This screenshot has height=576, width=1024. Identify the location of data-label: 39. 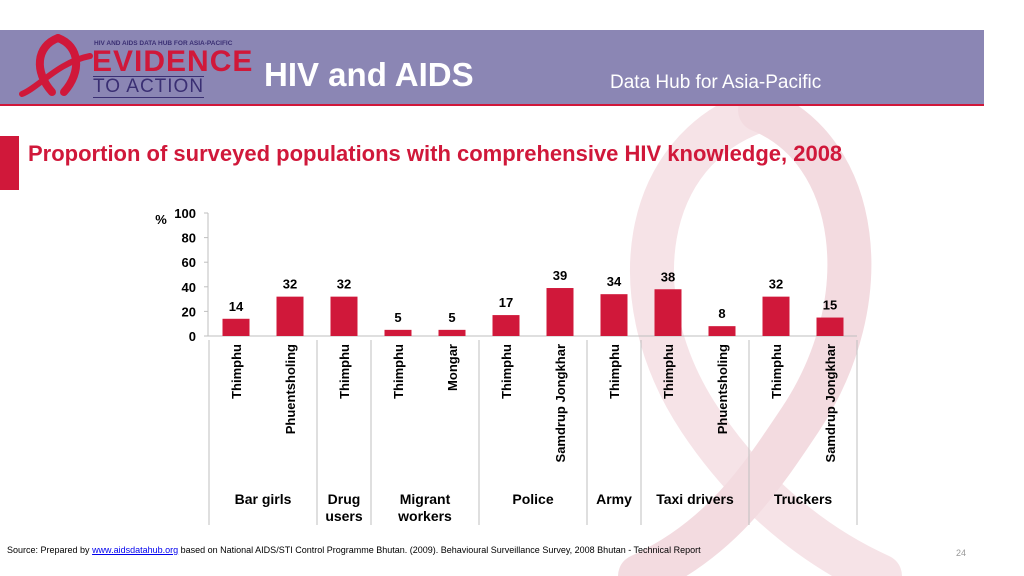
(560, 275).